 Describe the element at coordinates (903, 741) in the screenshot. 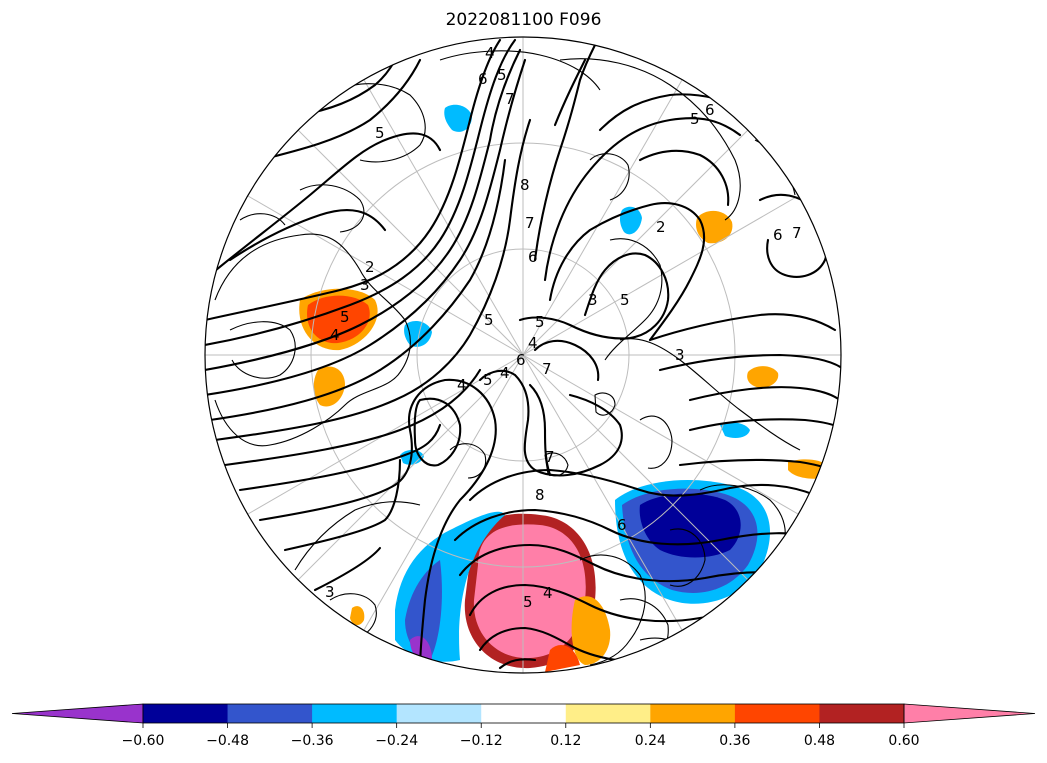

I see `colorbar-tick-label: 0.60` at that location.